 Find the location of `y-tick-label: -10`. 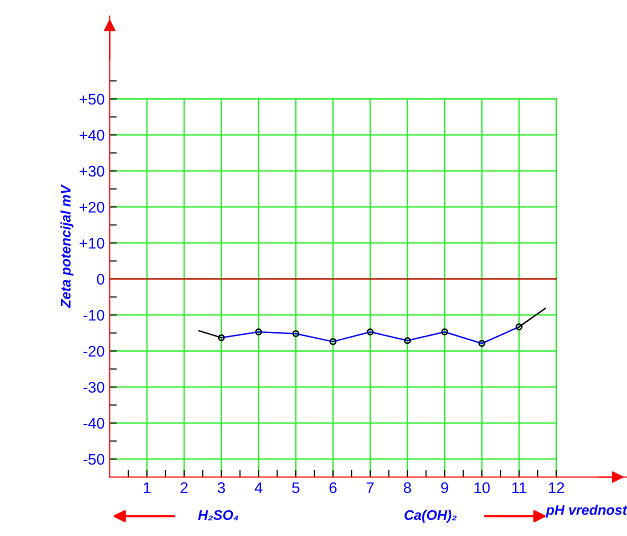

y-tick-label: -10 is located at coordinates (93, 315).